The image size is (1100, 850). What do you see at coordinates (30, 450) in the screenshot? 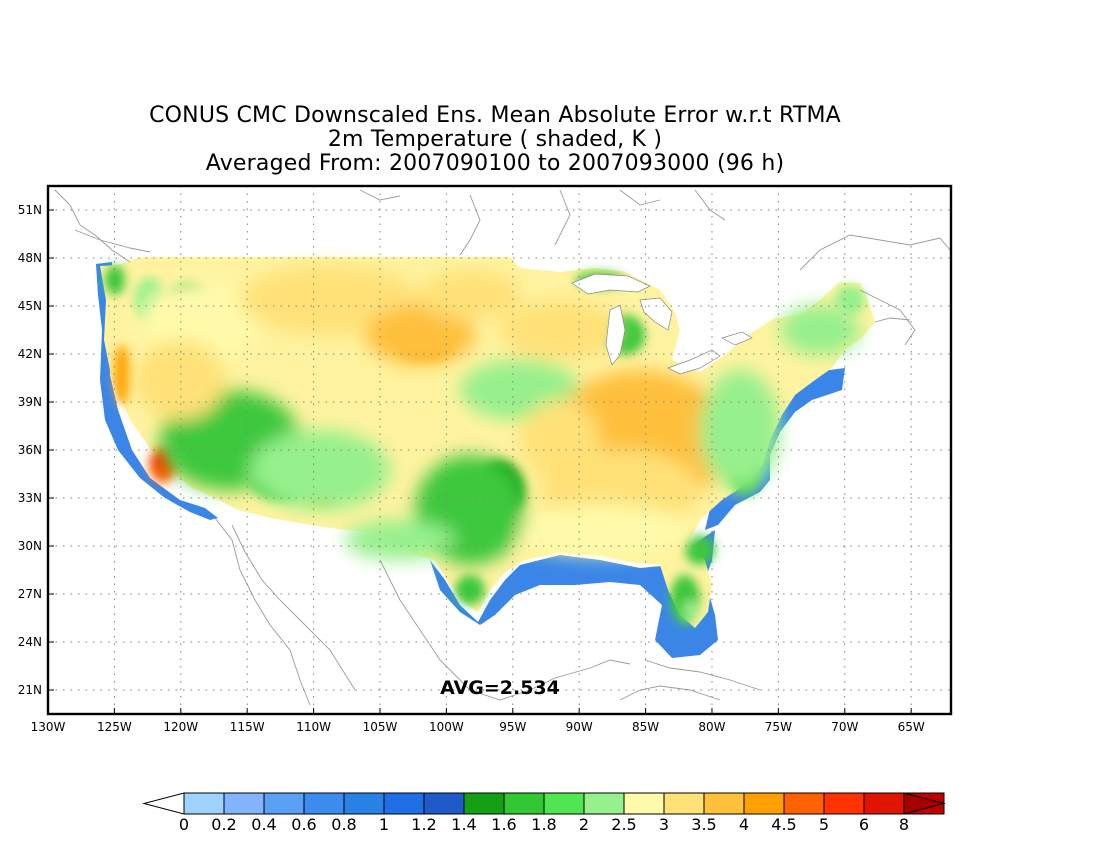
I see `lat-tick-label: 36N` at bounding box center [30, 450].